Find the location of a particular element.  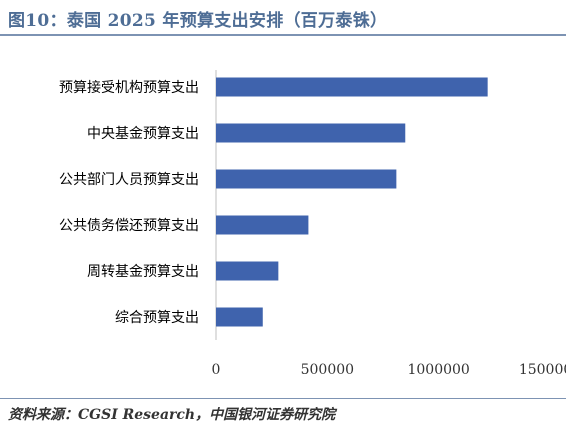

category-label: 综合预算支出 is located at coordinates (157, 318).